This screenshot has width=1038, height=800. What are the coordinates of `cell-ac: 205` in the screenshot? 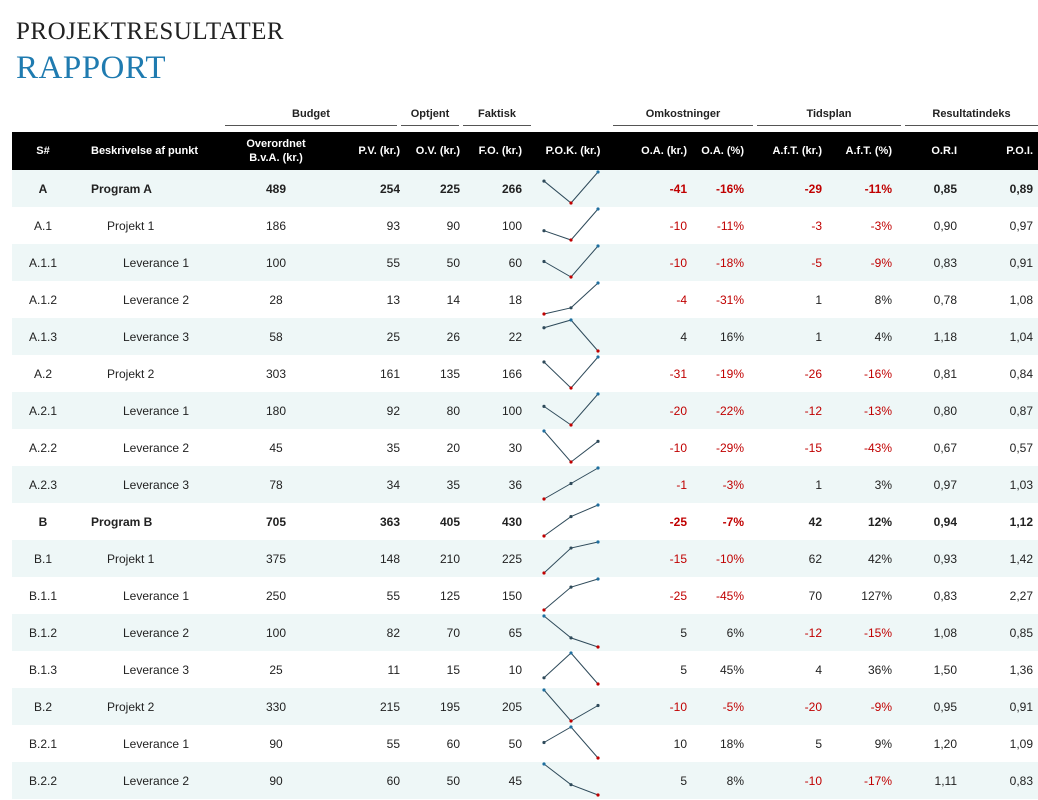 It's located at (511, 706).